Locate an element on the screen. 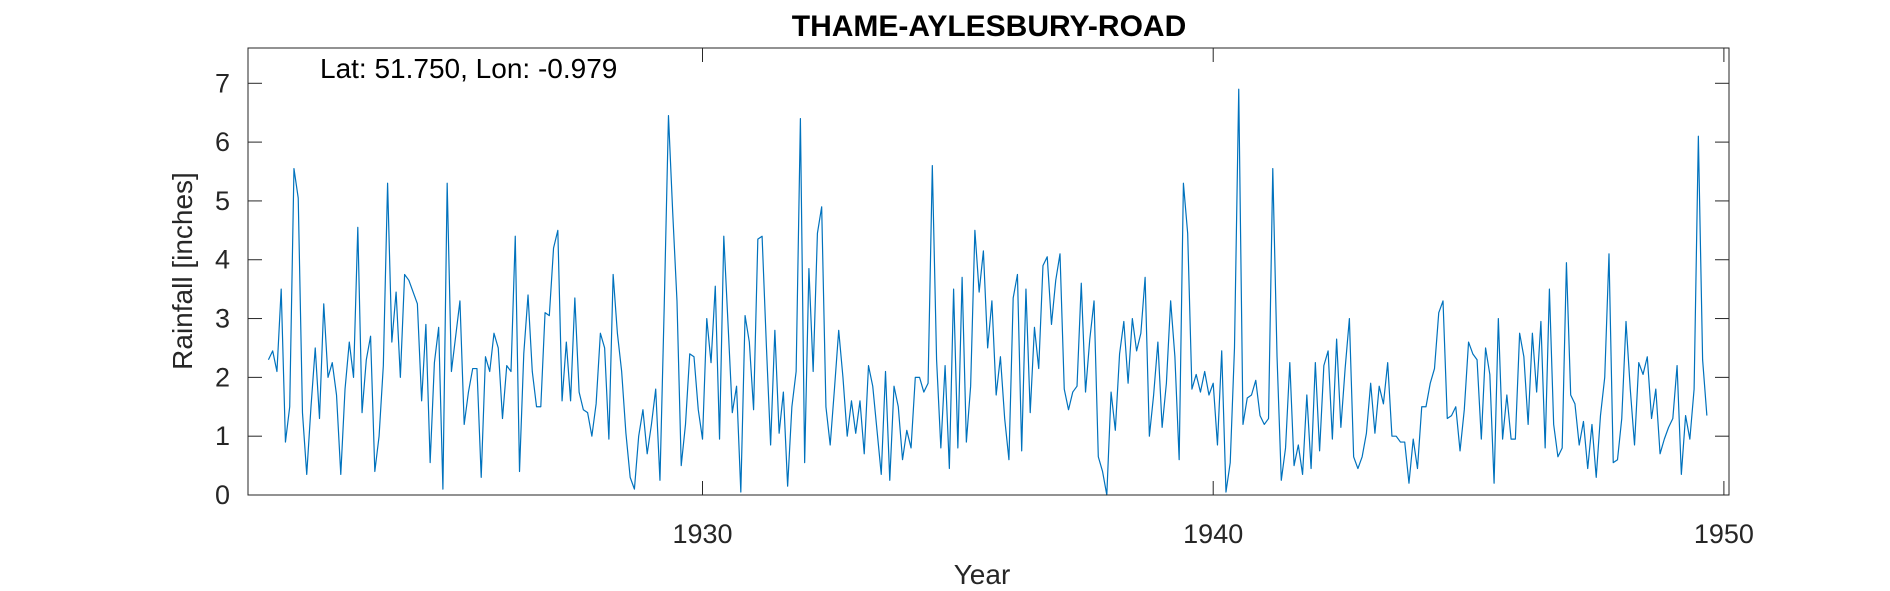 The image size is (1890, 591). y-tick-label: 3 is located at coordinates (222, 319).